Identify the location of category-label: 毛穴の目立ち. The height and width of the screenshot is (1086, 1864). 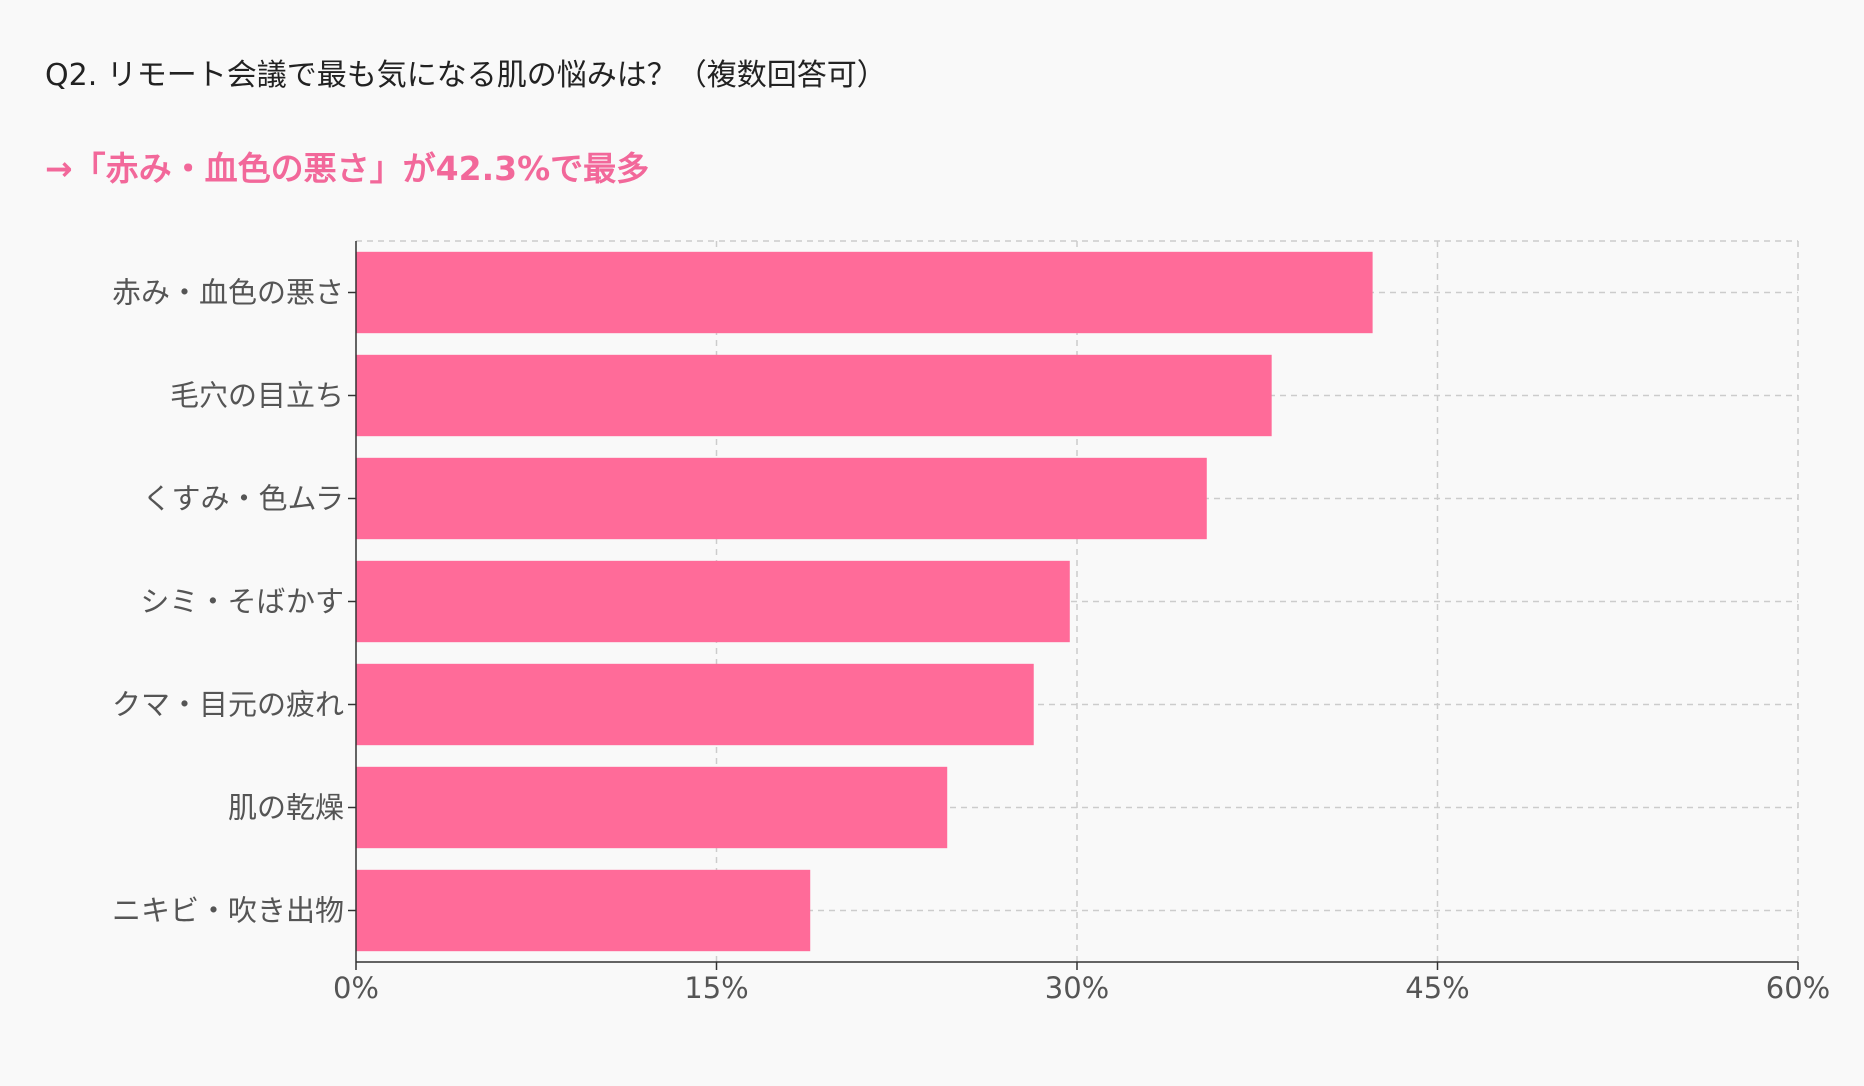
(257, 396).